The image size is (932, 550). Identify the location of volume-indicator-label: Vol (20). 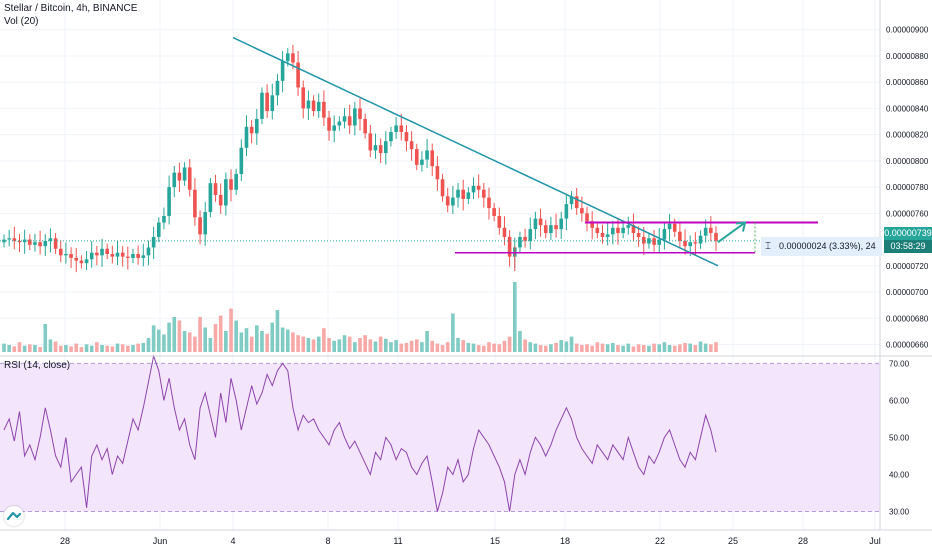
(21, 21).